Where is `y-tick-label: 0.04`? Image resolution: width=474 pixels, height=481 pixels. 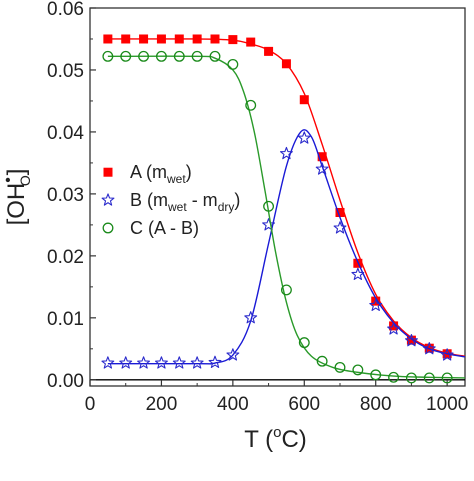
y-tick-label: 0.04 is located at coordinates (65, 133).